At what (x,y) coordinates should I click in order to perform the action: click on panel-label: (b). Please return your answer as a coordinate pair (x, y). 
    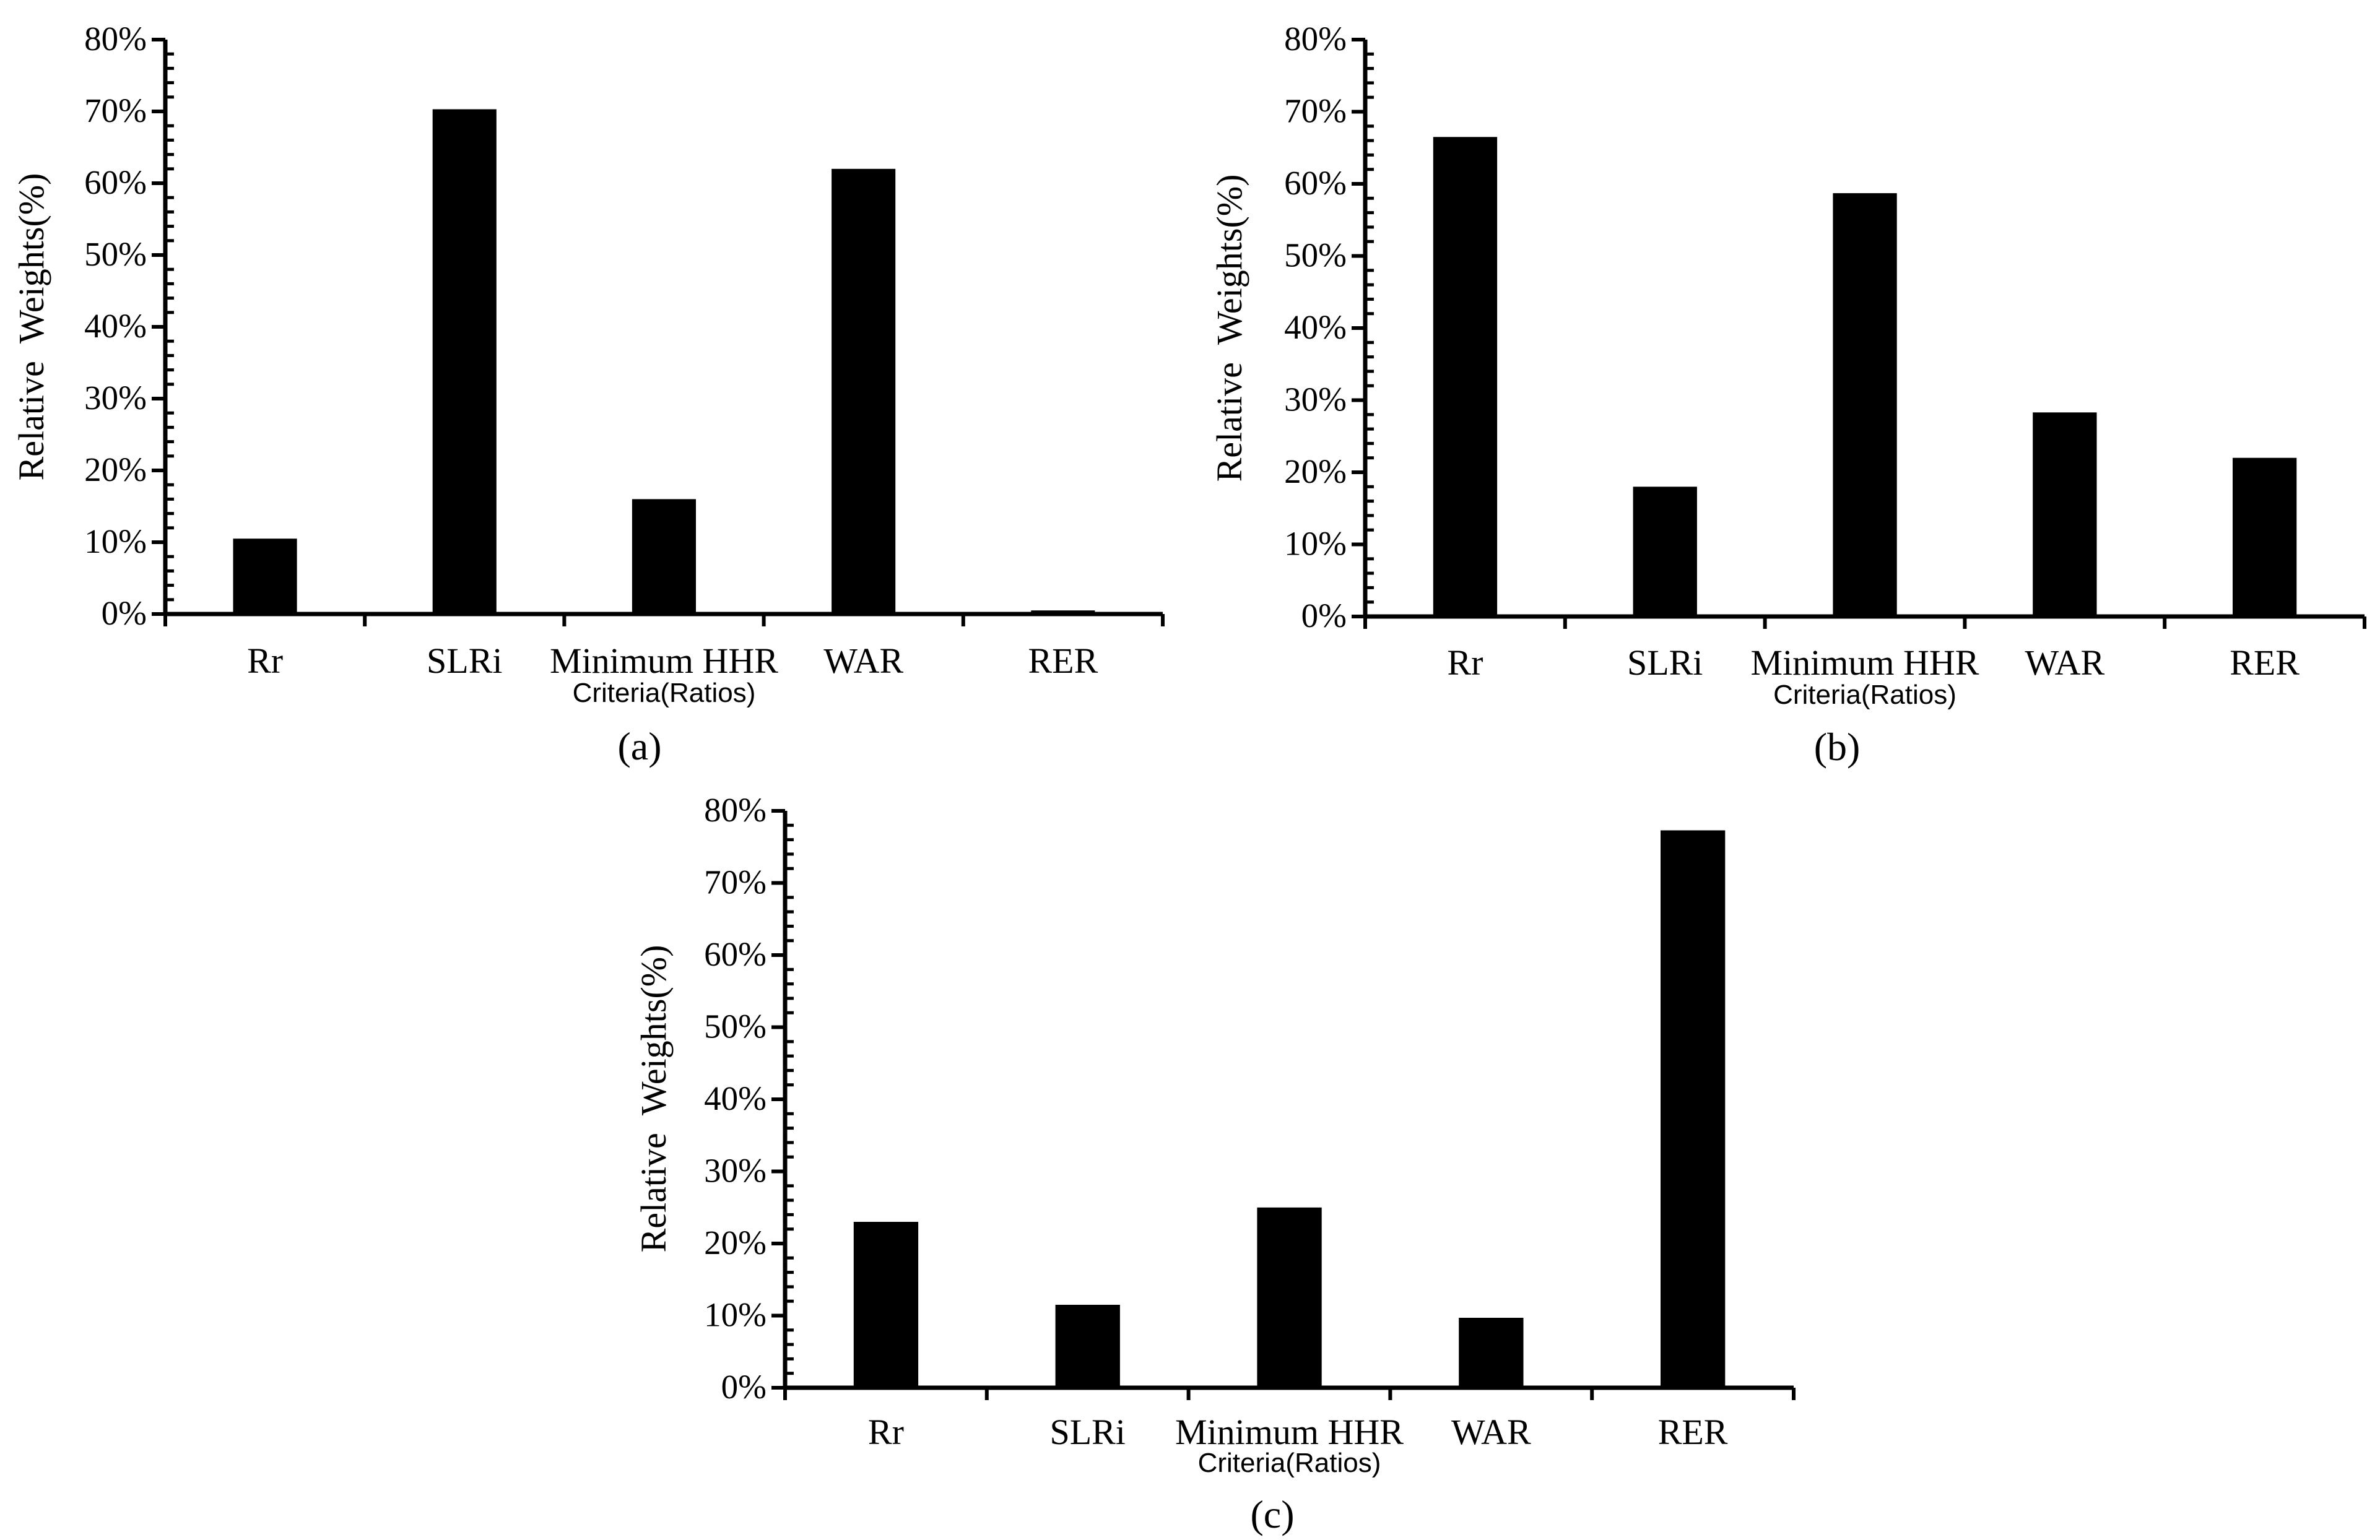
    Looking at the image, I should click on (1837, 747).